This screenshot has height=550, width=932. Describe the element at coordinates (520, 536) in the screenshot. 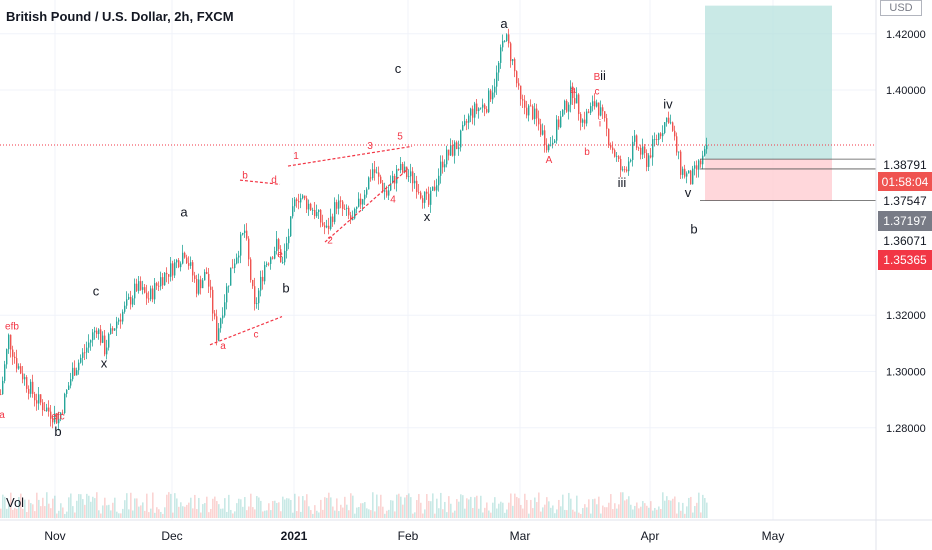

I see `time-tick-label: Mar` at that location.